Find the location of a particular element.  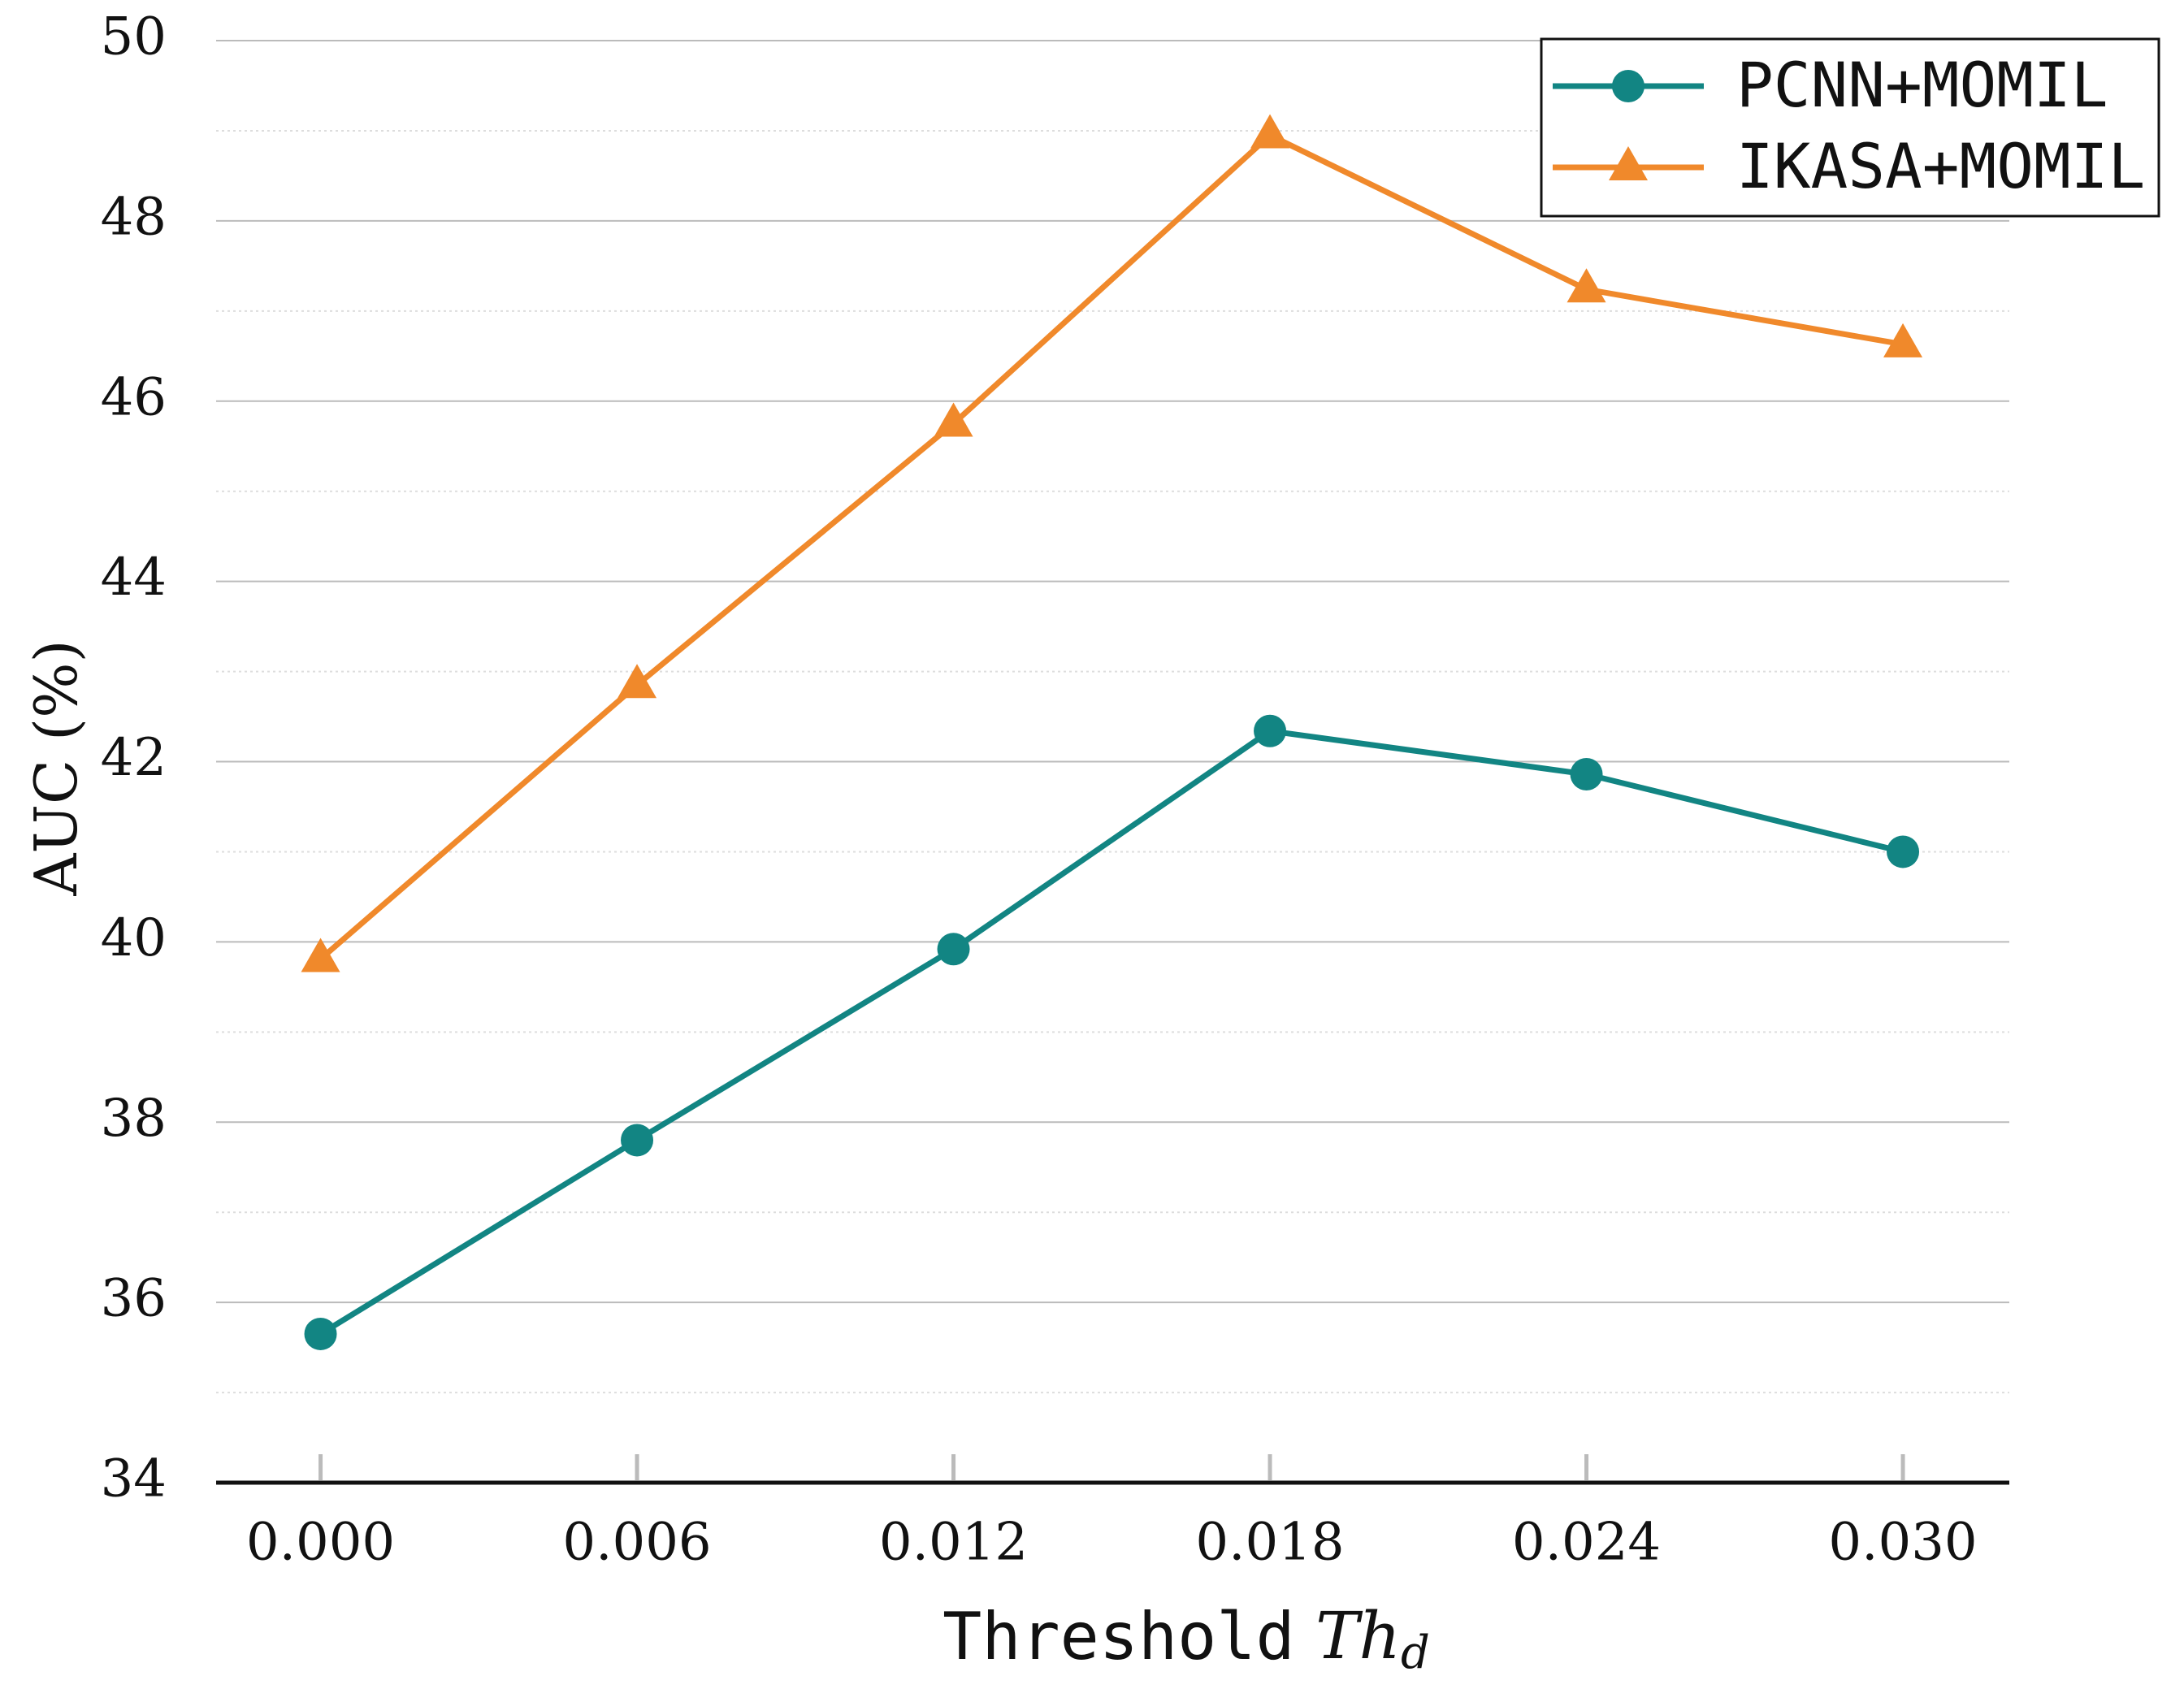

x-tick-label: 0.024 is located at coordinates (1586, 1543).